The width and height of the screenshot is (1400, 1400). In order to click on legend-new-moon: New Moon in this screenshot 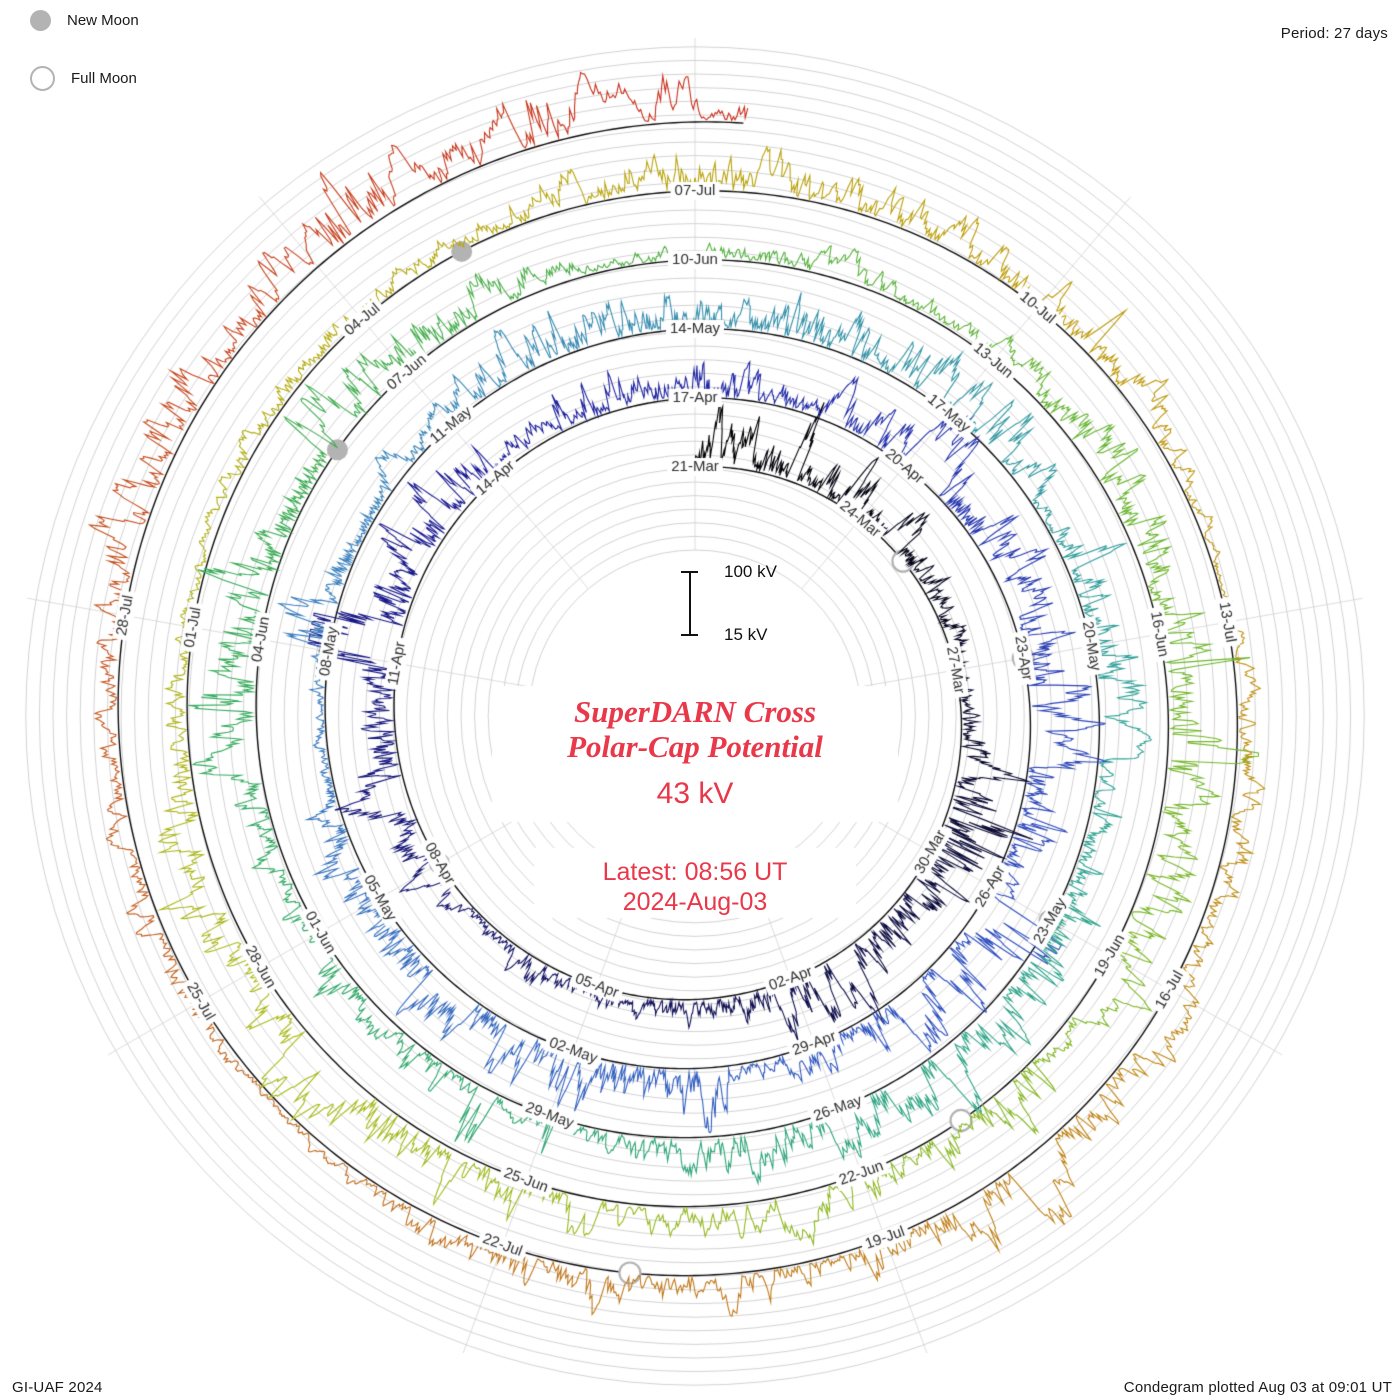, I will do `click(84, 20)`.